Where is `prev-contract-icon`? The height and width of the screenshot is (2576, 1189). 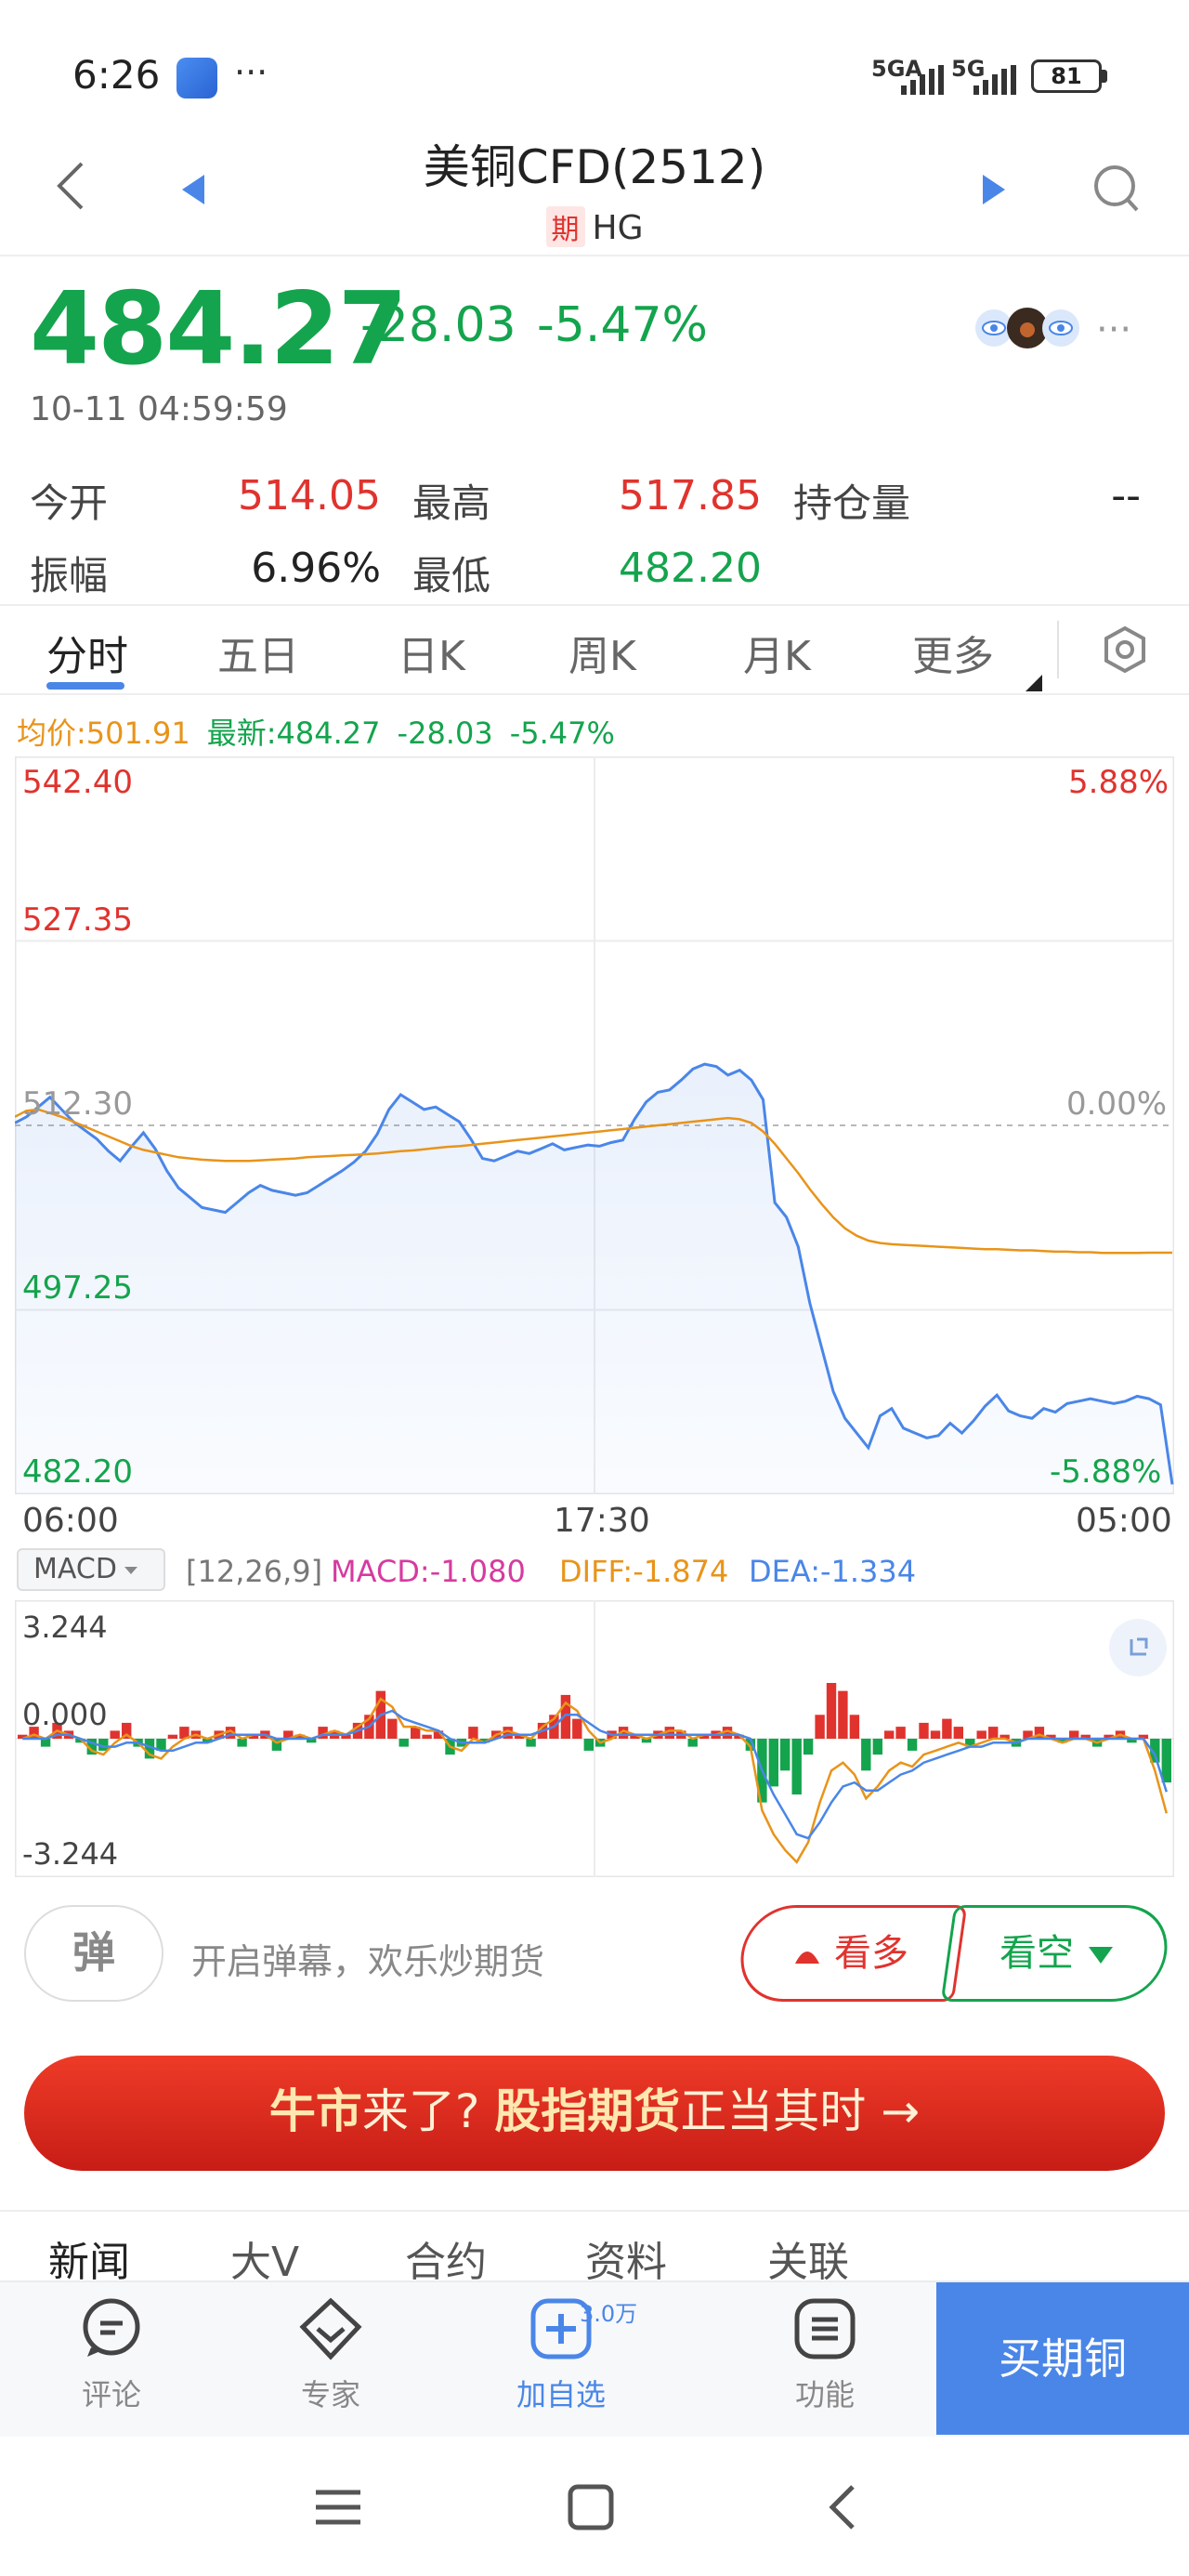 prev-contract-icon is located at coordinates (192, 189).